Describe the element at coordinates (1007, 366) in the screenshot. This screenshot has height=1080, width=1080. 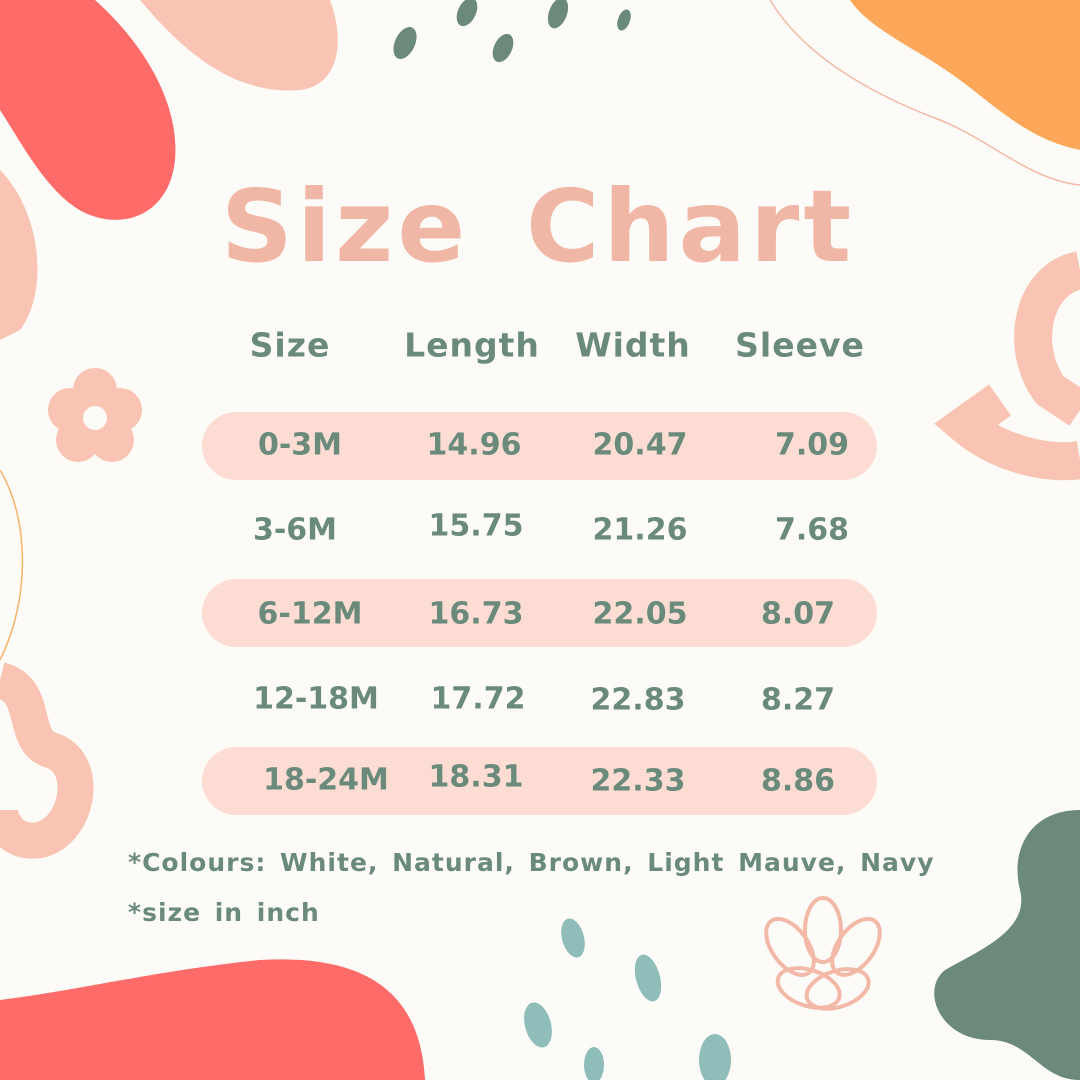
I see `peach-swirl-right` at that location.